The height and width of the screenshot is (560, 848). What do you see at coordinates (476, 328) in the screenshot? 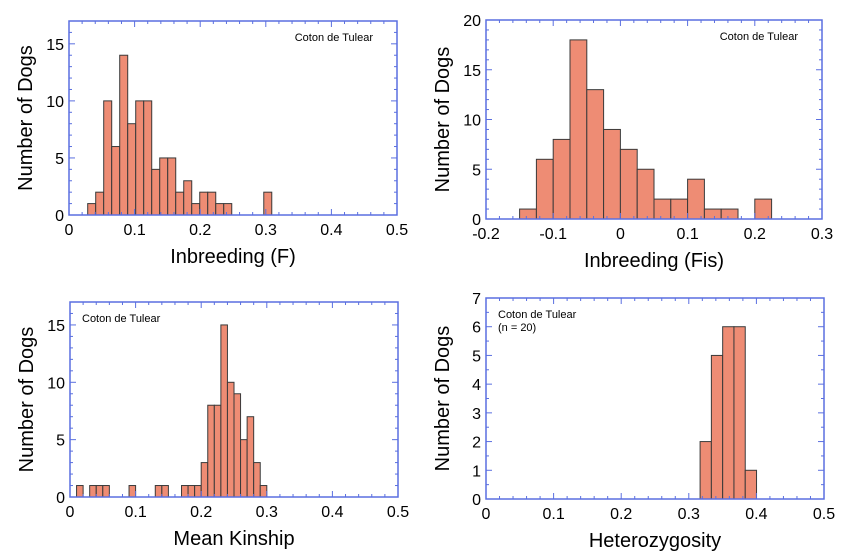
I see `y-tick-label: 6` at bounding box center [476, 328].